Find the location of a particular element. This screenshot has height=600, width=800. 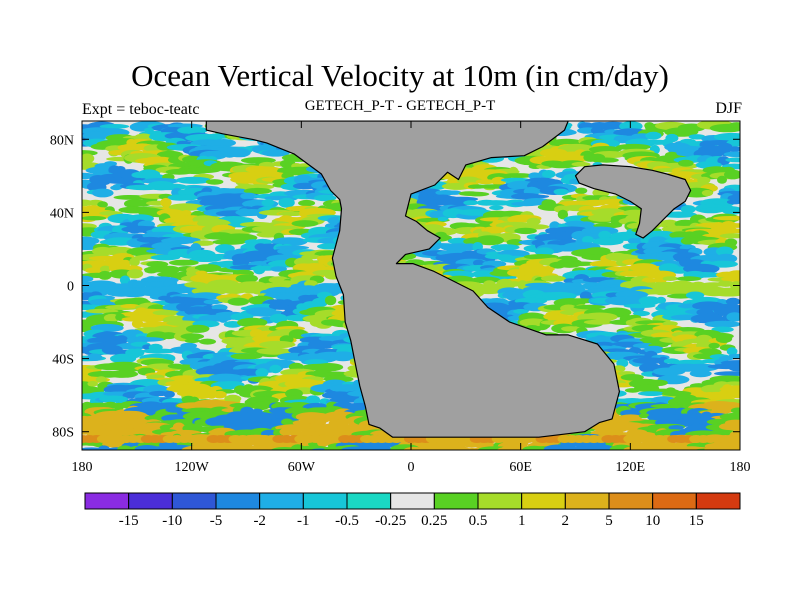

season-label: DJF is located at coordinates (728, 108).